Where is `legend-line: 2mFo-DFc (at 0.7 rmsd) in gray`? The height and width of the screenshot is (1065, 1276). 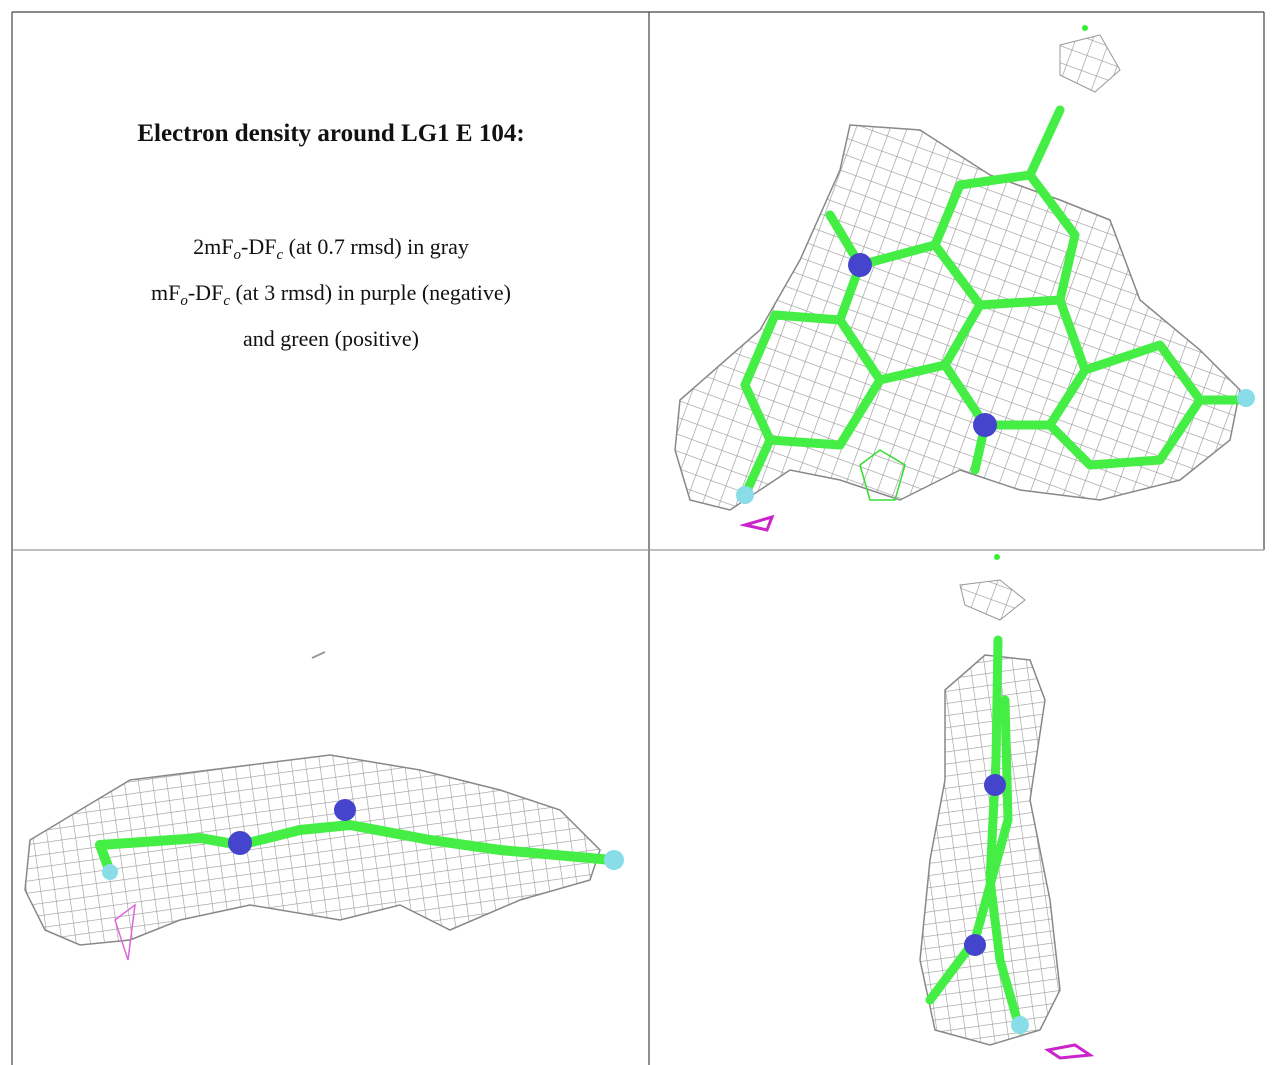 legend-line: 2mFo-DFc (at 0.7 rmsd) in gray is located at coordinates (331, 251).